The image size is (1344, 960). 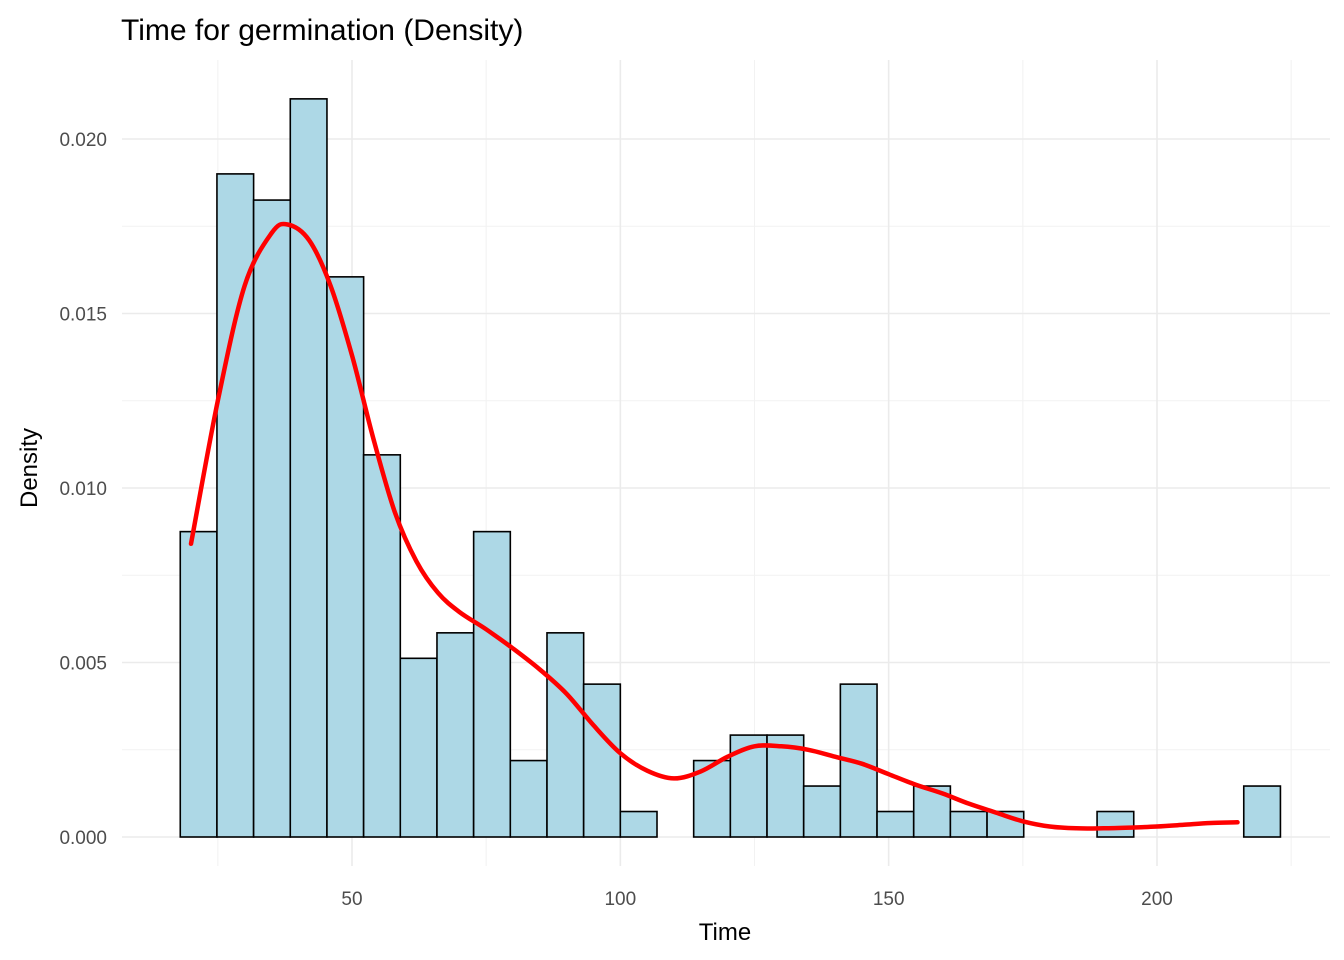 I want to click on y-axis-ticks: 0.000 0.005 0.010 0.015 0.020, so click(x=83, y=489).